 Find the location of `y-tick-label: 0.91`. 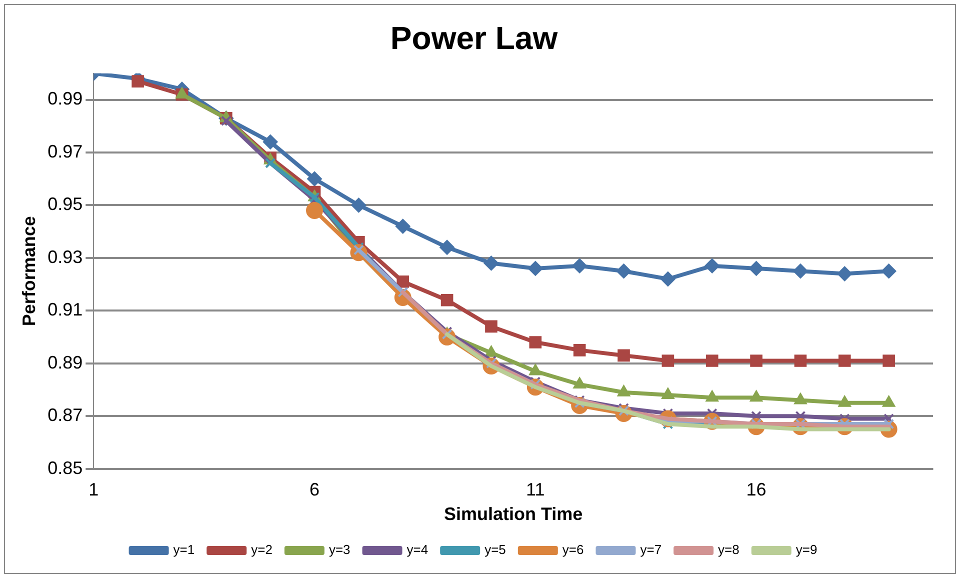

y-tick-label: 0.91 is located at coordinates (65, 310).